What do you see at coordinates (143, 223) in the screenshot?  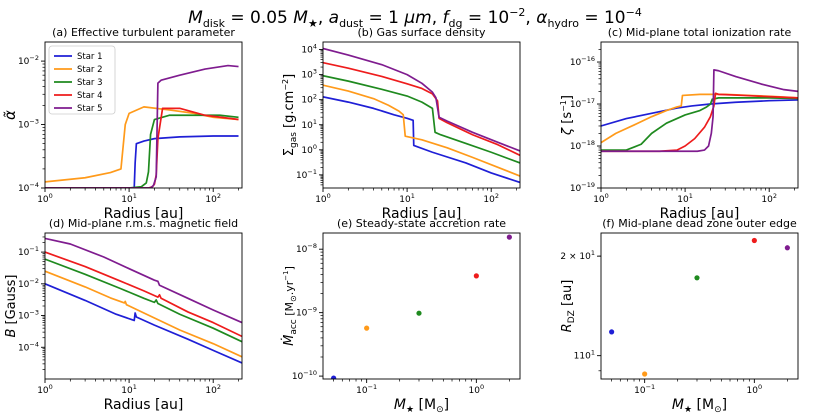 I see `panel-title: (d) Mid-plane r.m.s. magnetic field` at bounding box center [143, 223].